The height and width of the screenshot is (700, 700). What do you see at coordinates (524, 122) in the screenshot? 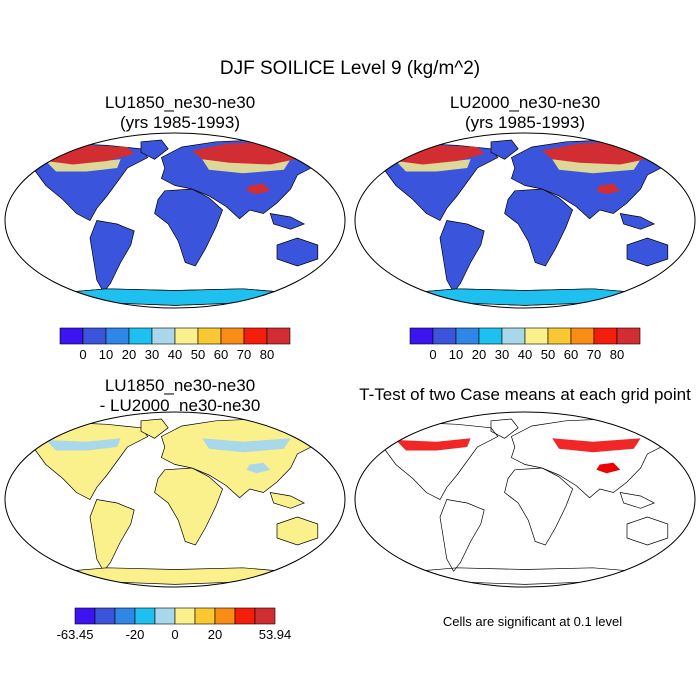
I see `panel-title-lu2000-line2: (yrs 1985-1993)` at bounding box center [524, 122].